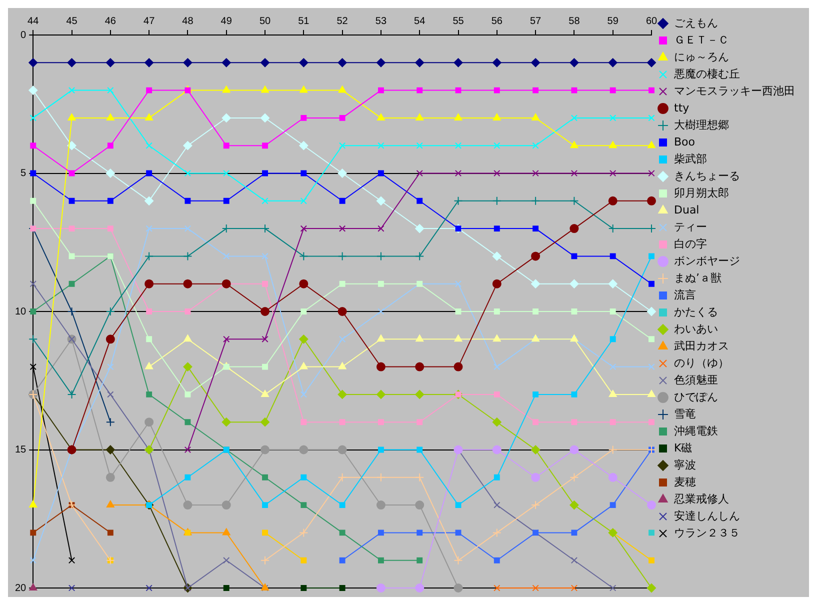 This screenshot has width=817, height=605. I want to click on legend-label: 流言, so click(685, 295).